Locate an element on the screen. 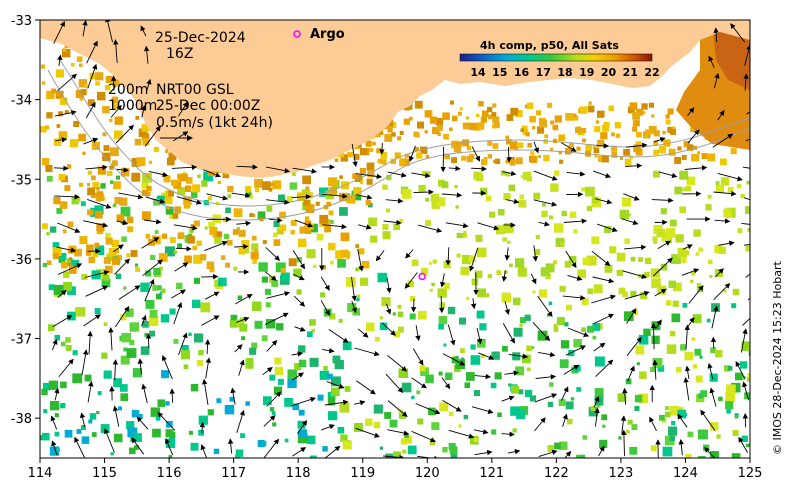 The height and width of the screenshot is (492, 791). time-label: 16Z is located at coordinates (179, 54).